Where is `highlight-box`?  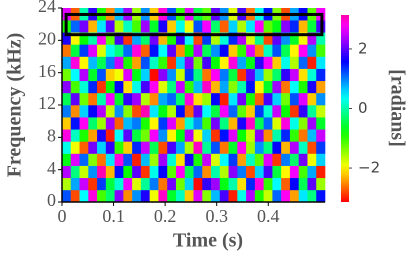 highlight-box is located at coordinates (194, 24).